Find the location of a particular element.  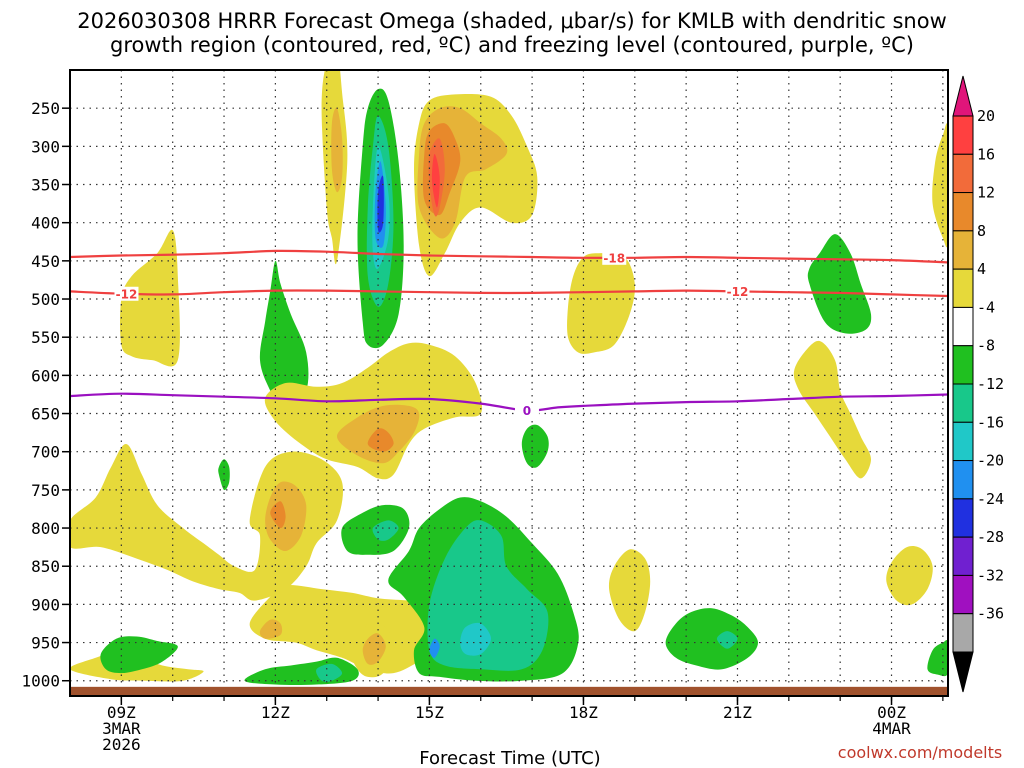

colorbar-label: 8 is located at coordinates (981, 231).